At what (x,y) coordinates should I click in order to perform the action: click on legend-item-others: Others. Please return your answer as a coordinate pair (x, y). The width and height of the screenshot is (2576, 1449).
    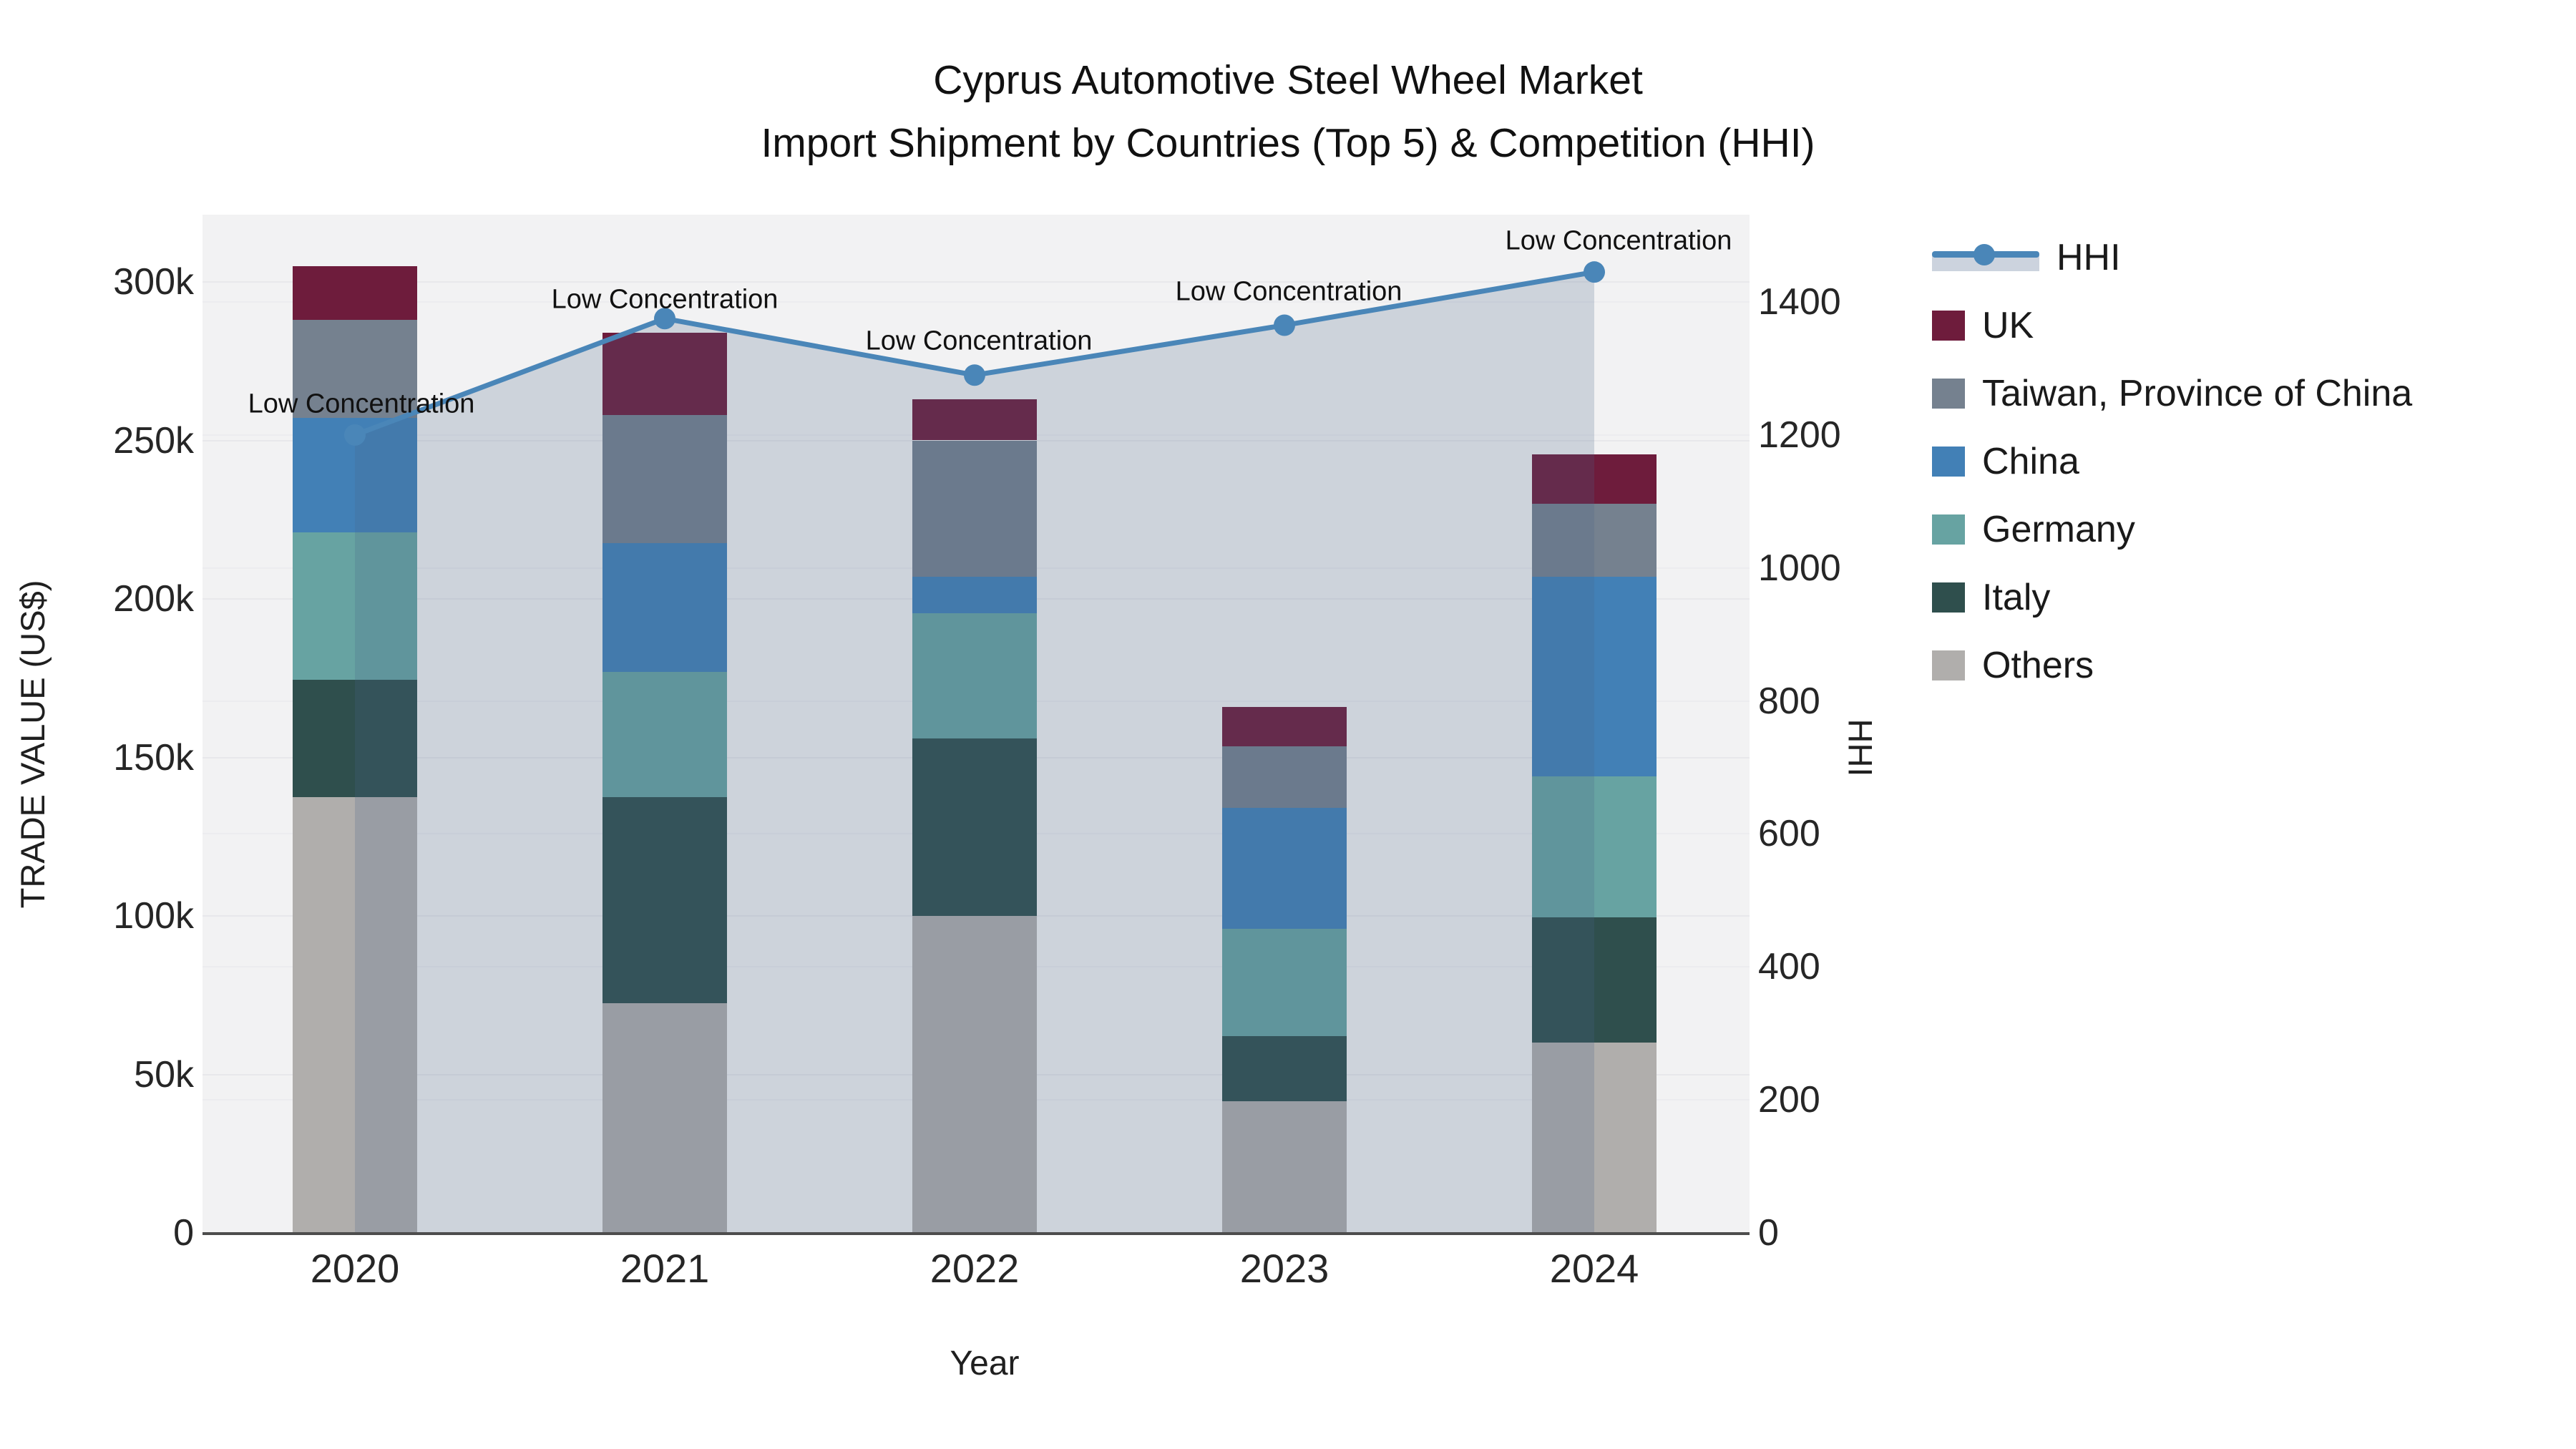
    Looking at the image, I should click on (2013, 665).